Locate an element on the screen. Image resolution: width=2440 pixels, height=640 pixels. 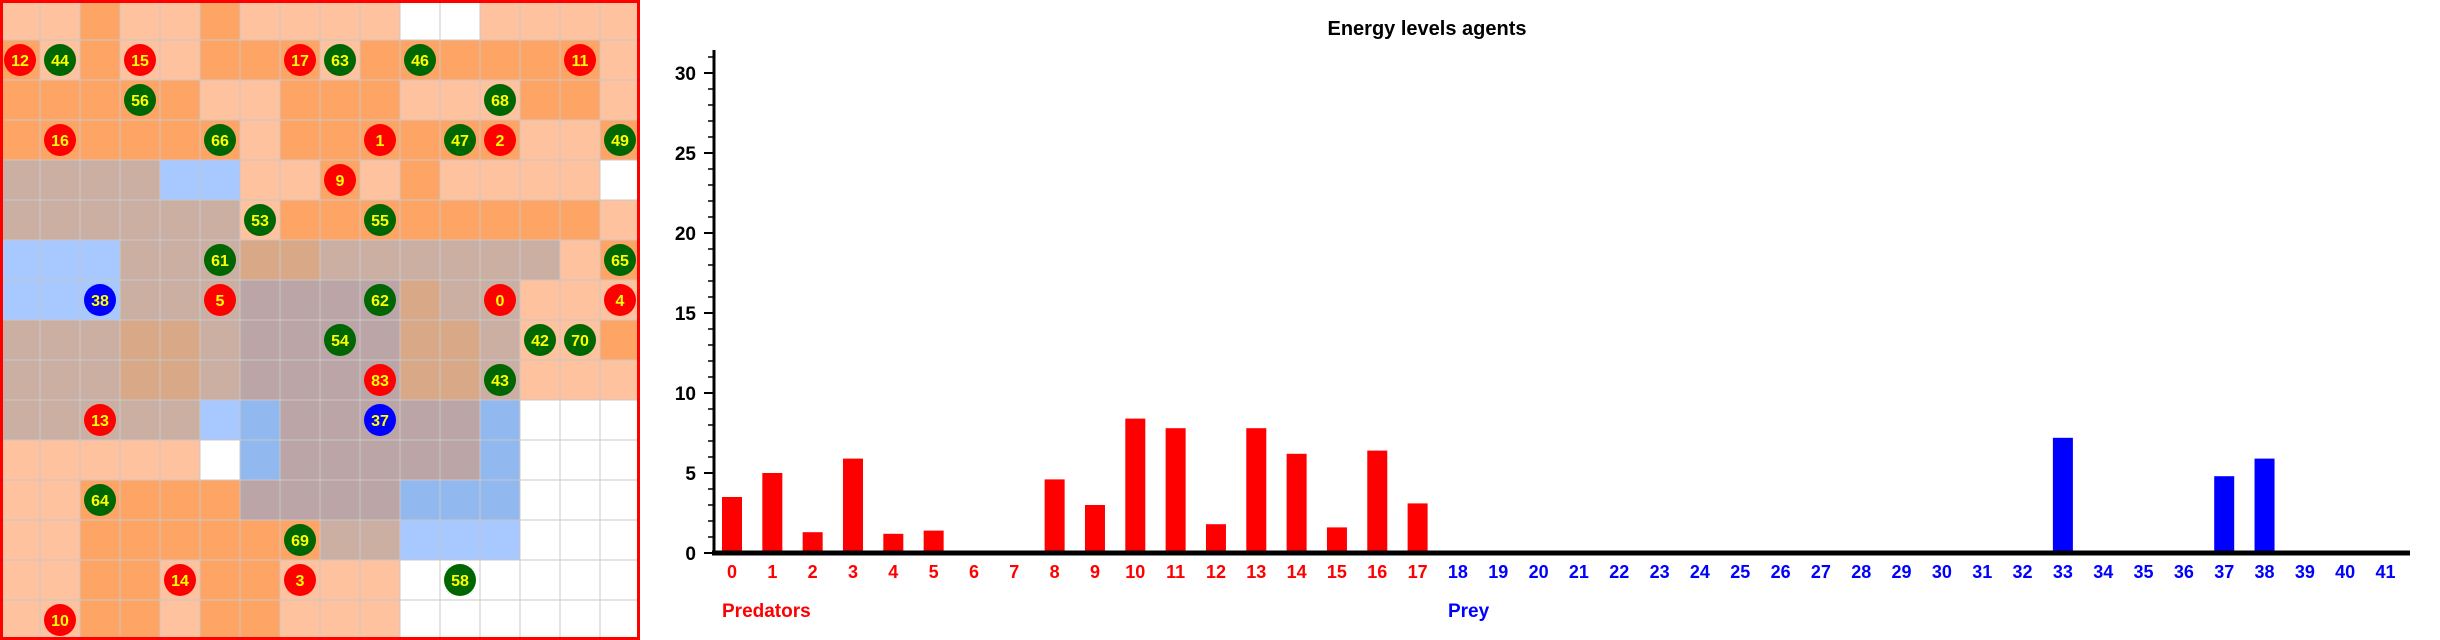
agent-predator: 13 is located at coordinates (100, 420).